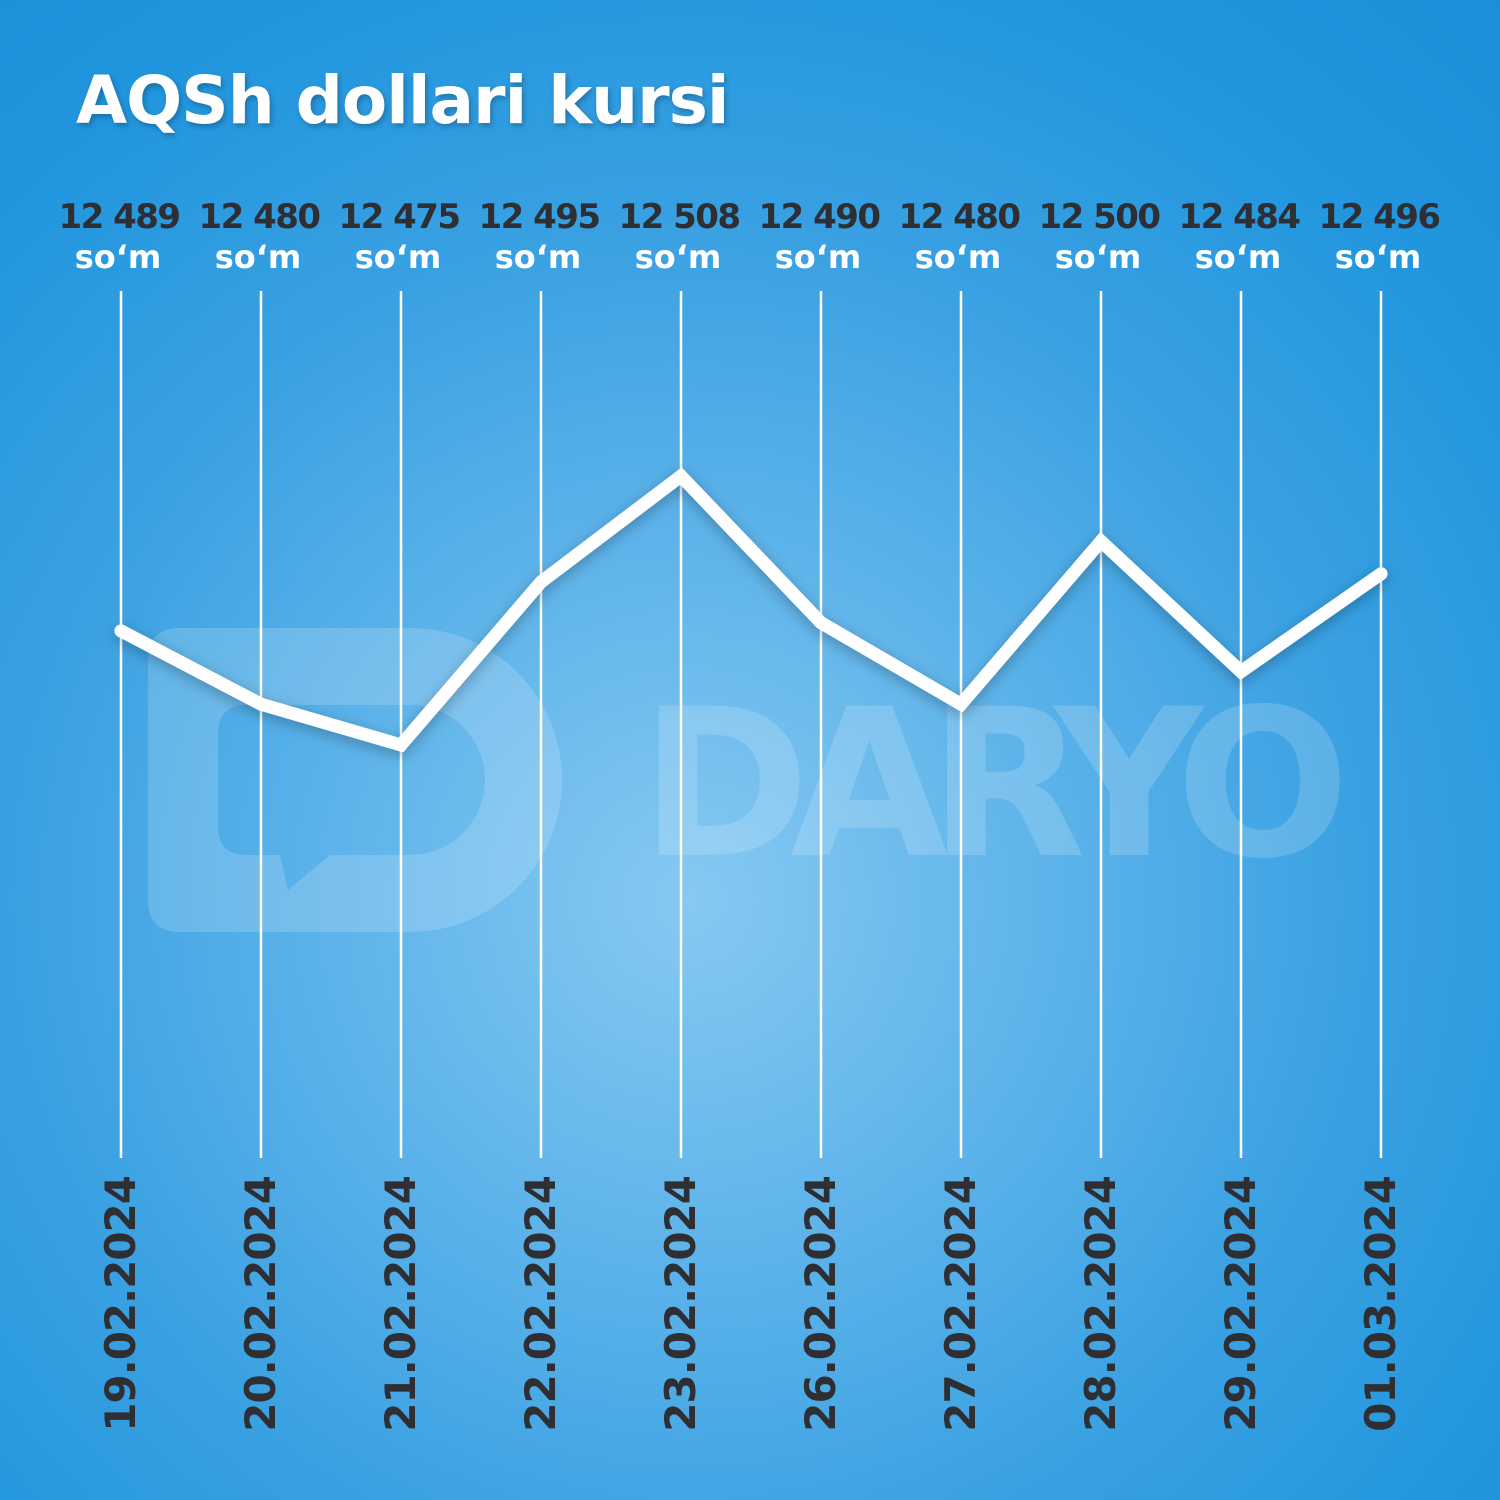 This screenshot has height=1500, width=1500. Describe the element at coordinates (1099, 217) in the screenshot. I see `data-value-label: 12 500` at that location.